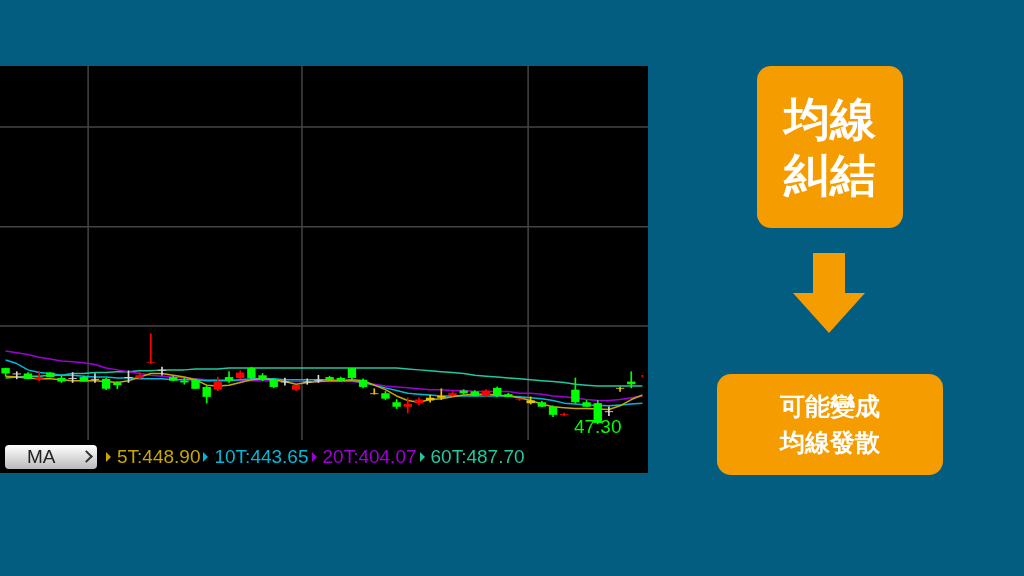 This screenshot has width=1024, height=576. Describe the element at coordinates (597, 426) in the screenshot. I see `annotation: 47.30` at that location.